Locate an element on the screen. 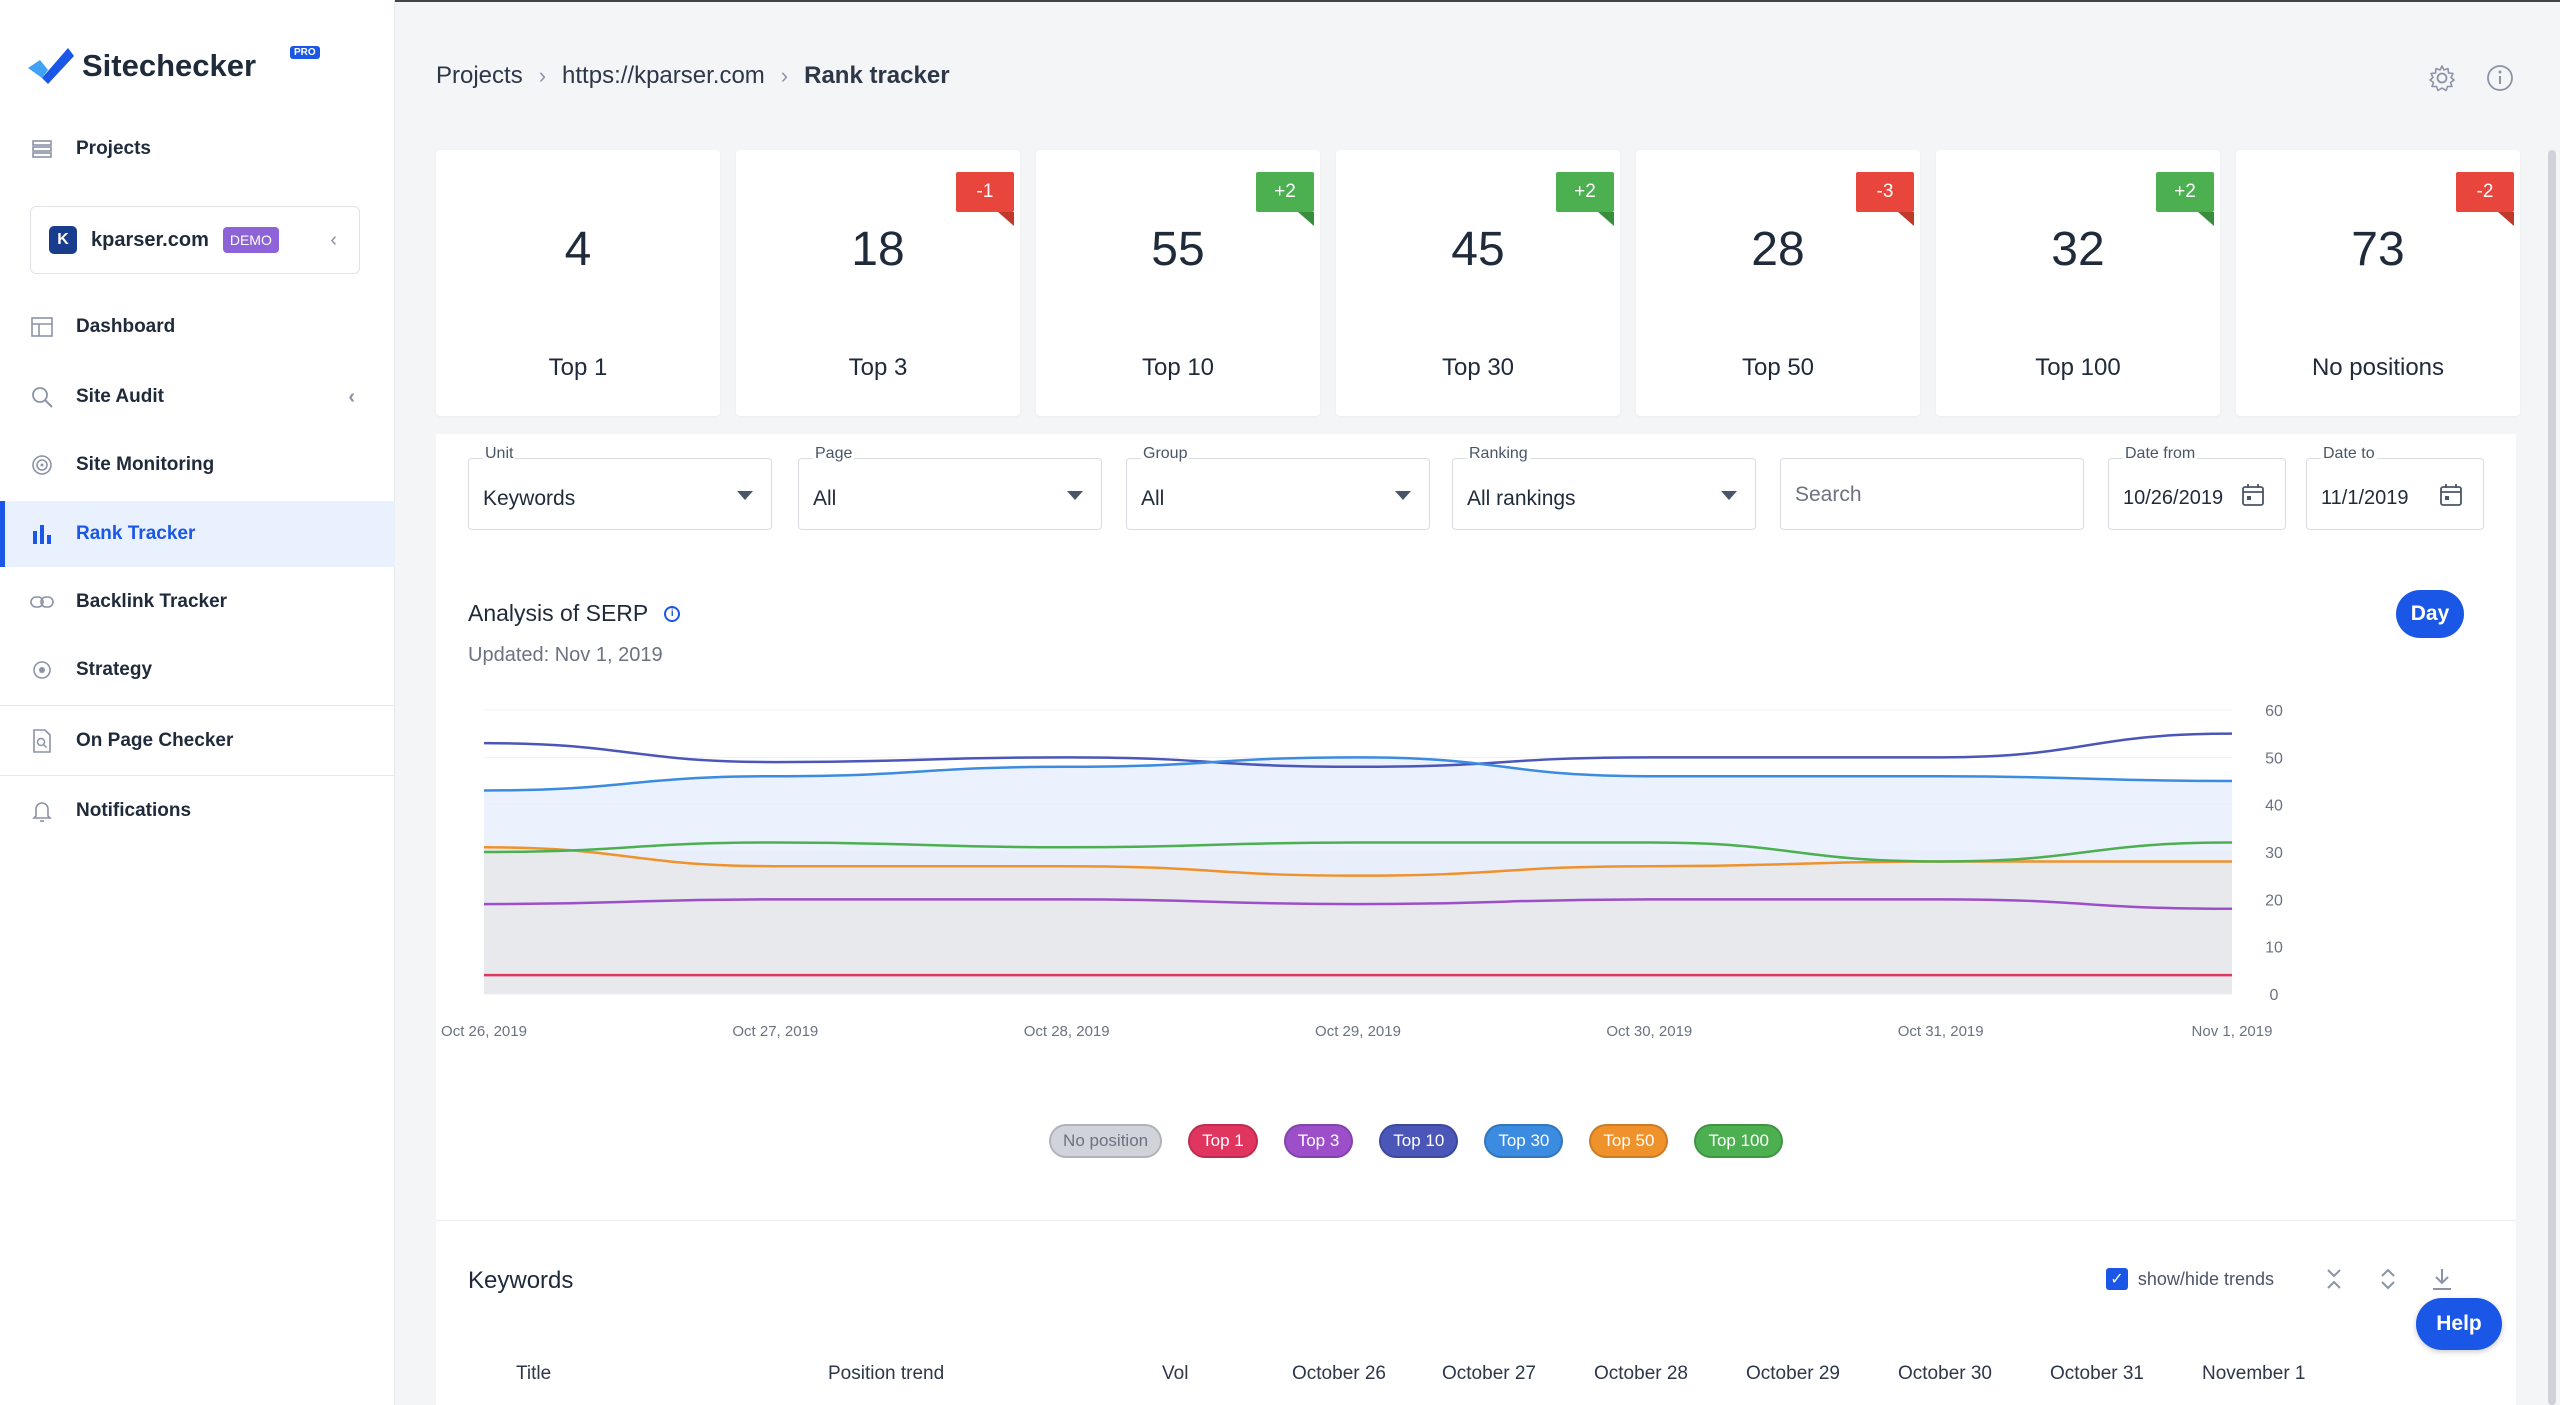 The image size is (2560, 1405). delta-badge: -1 is located at coordinates (985, 199).